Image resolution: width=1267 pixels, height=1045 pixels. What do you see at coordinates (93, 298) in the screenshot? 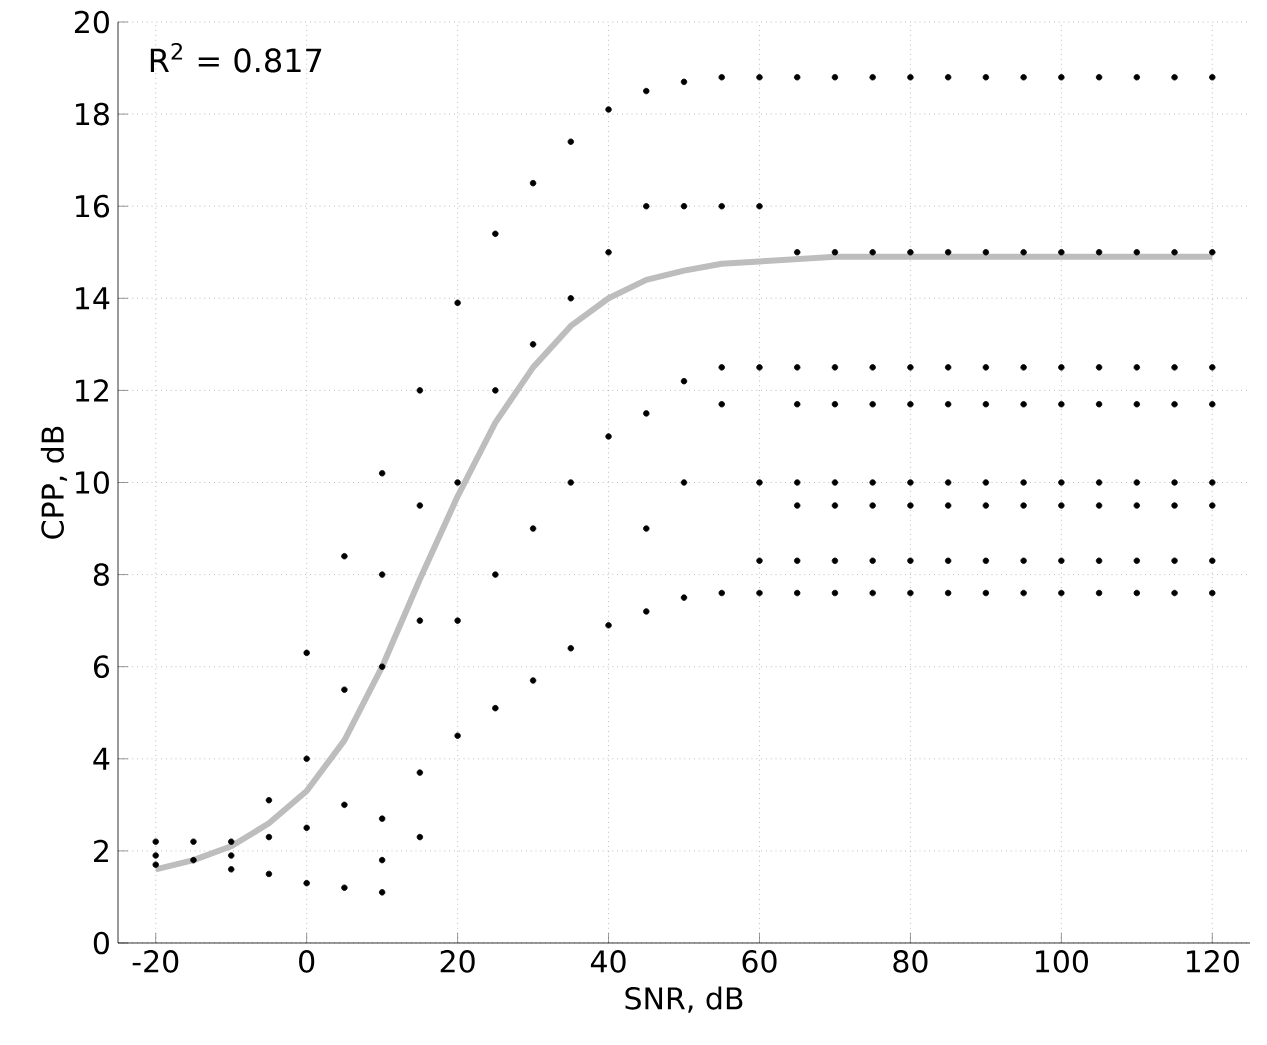
I see `y-tick-label: 14` at bounding box center [93, 298].